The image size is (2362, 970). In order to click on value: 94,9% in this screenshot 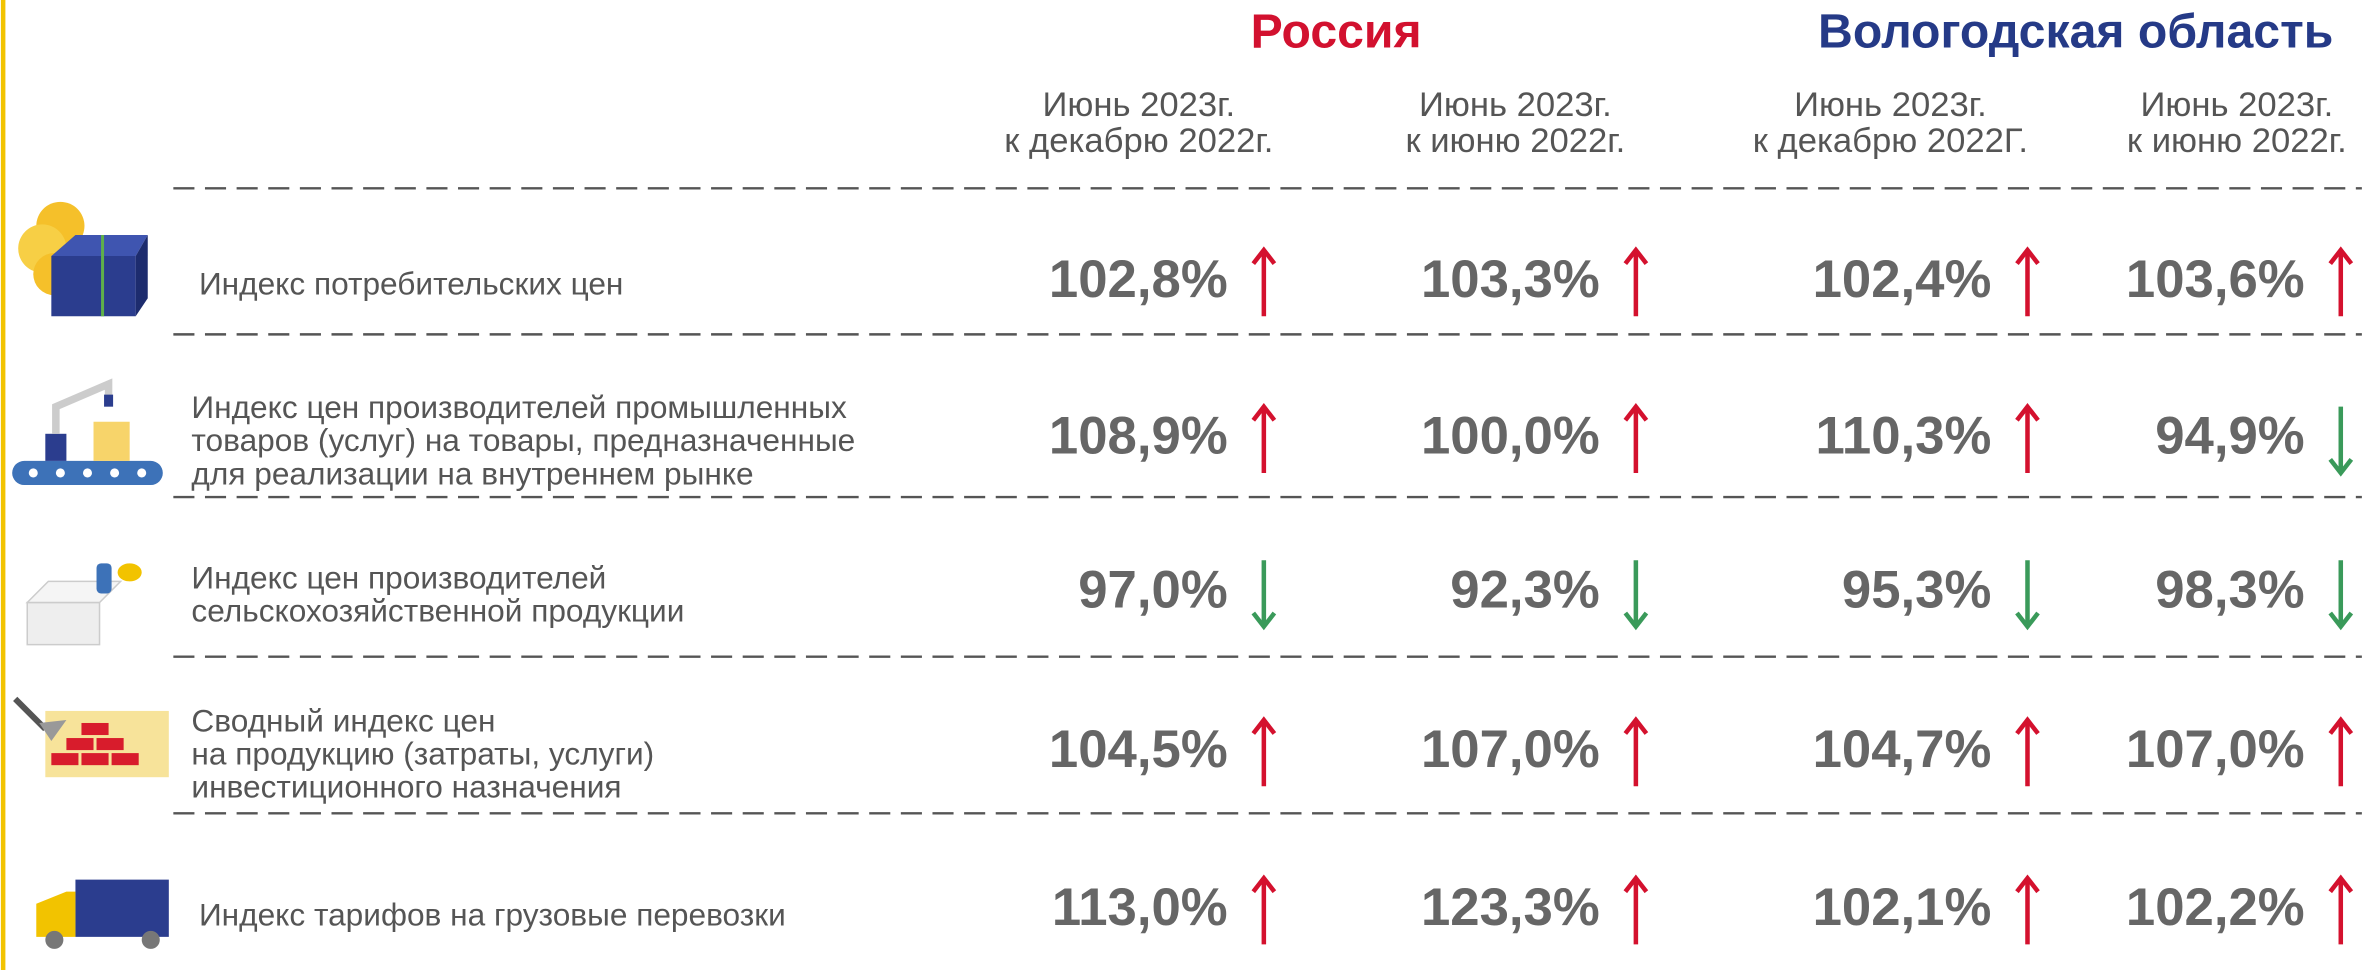, I will do `click(2229, 436)`.